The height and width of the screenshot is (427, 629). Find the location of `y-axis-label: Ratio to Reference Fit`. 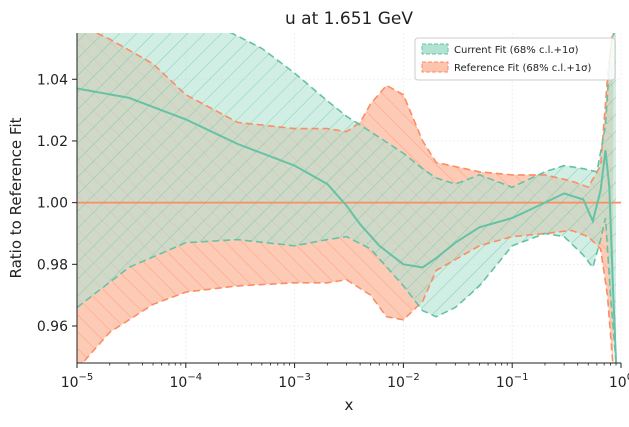

y-axis-label: Ratio to Reference Fit is located at coordinates (16, 197).